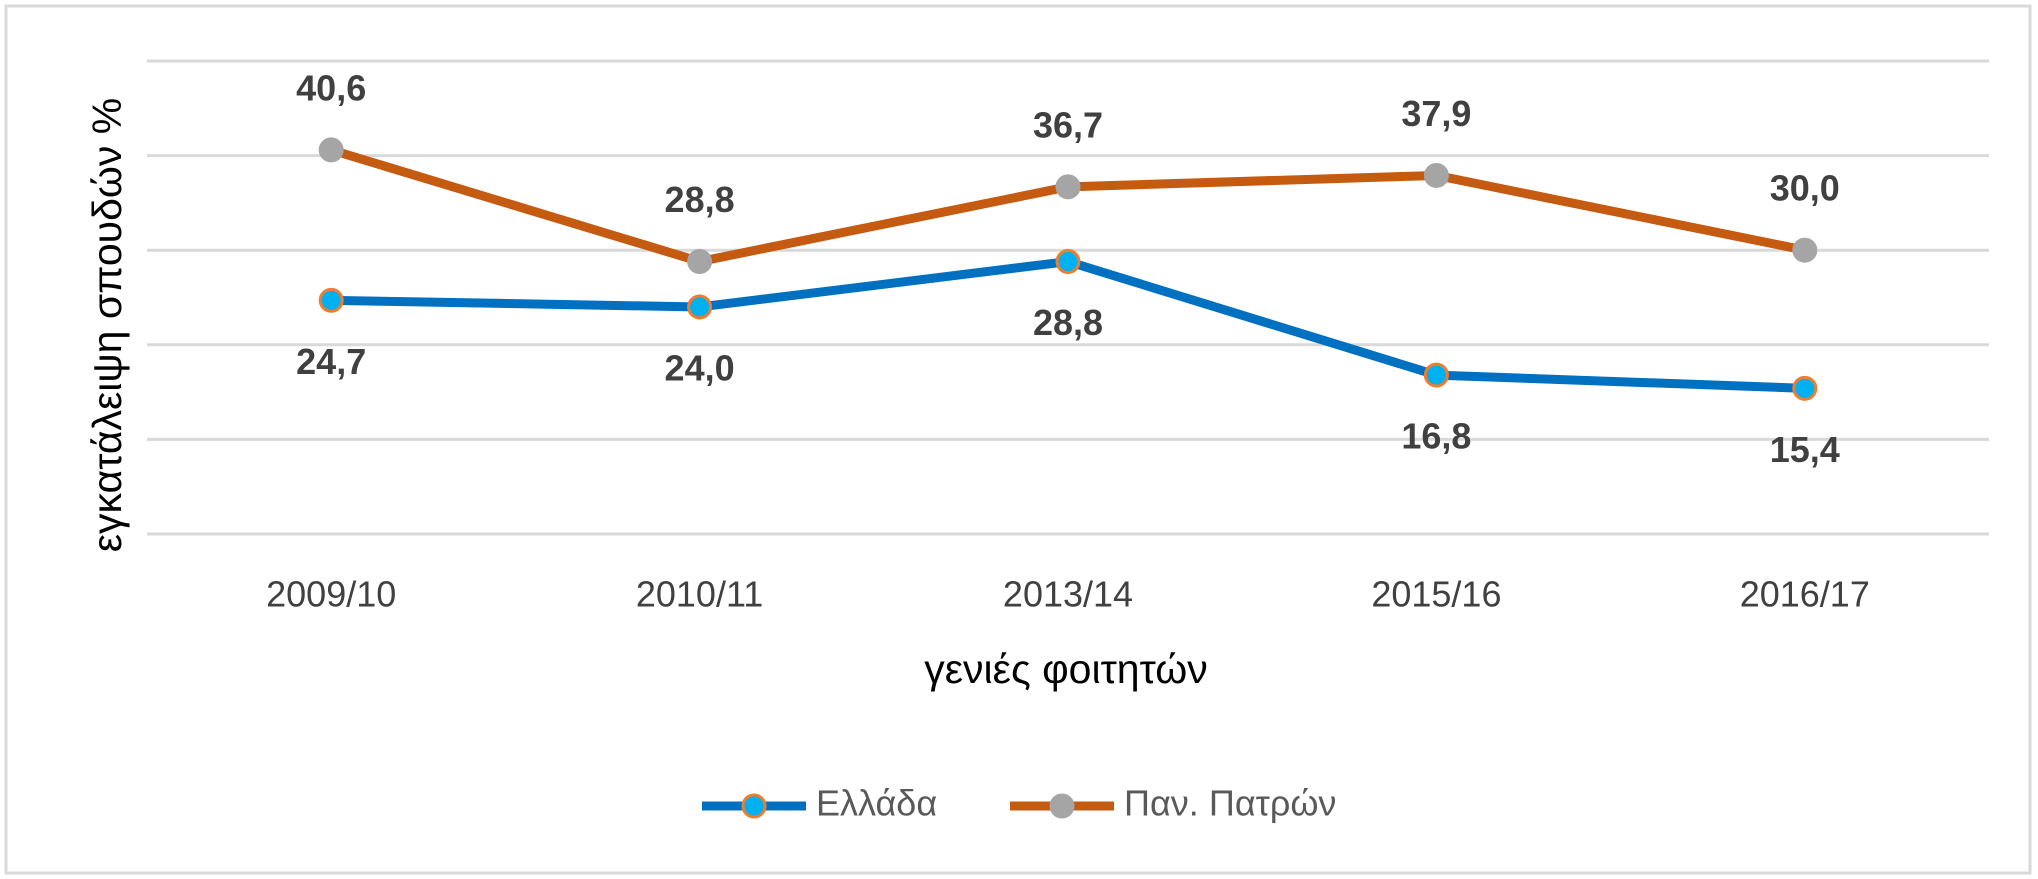  I want to click on legend-label: Ελλάδα, so click(876, 803).